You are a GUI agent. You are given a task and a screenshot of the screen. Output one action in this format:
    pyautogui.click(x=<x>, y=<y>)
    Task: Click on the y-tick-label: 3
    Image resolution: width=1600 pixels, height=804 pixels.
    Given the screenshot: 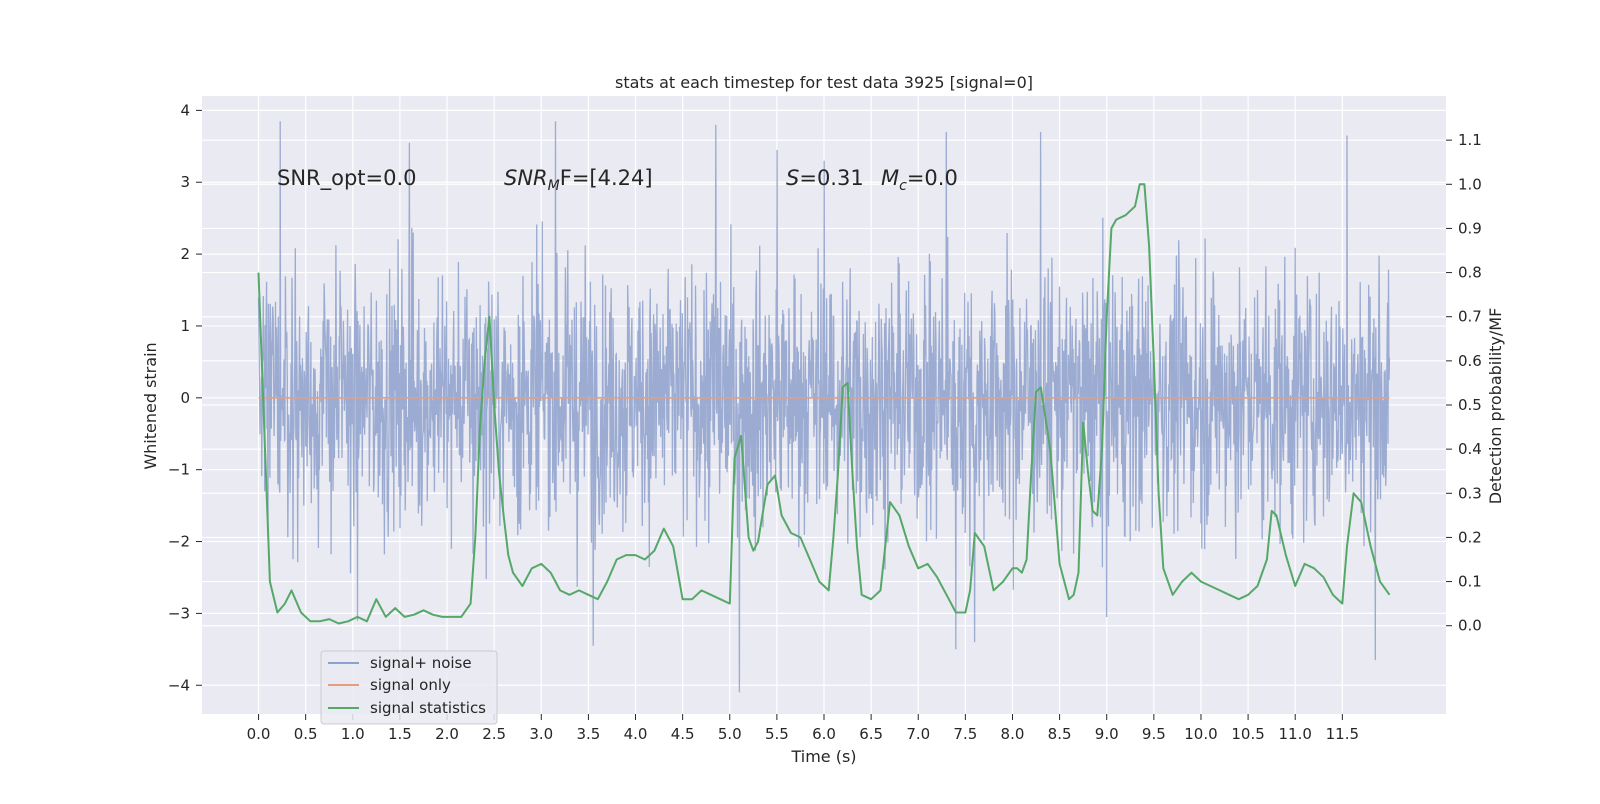 What is the action you would take?
    pyautogui.click(x=185, y=182)
    